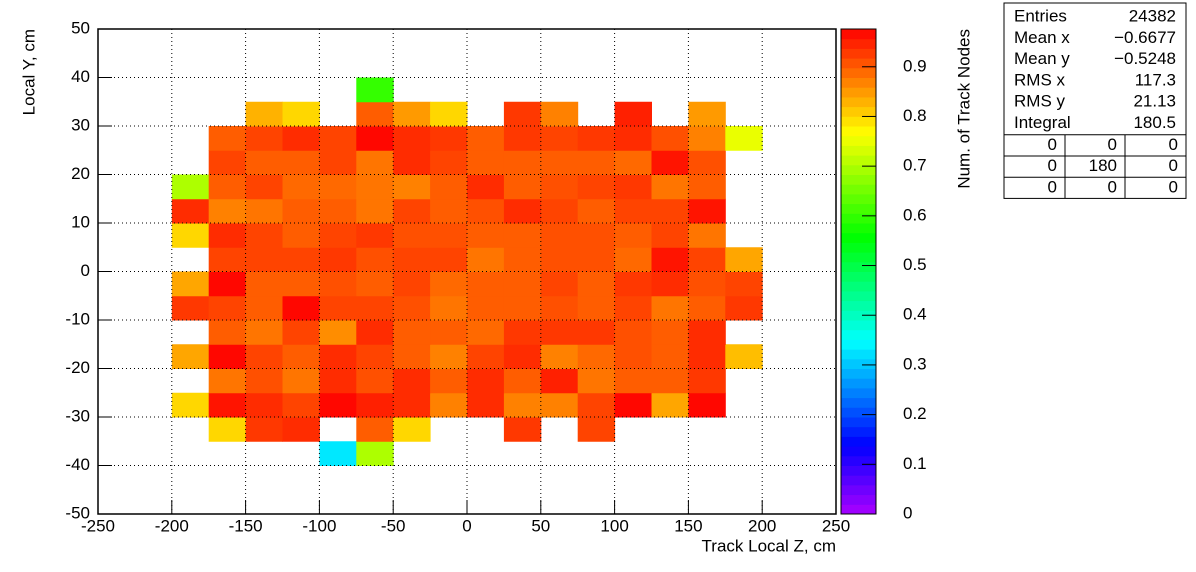 The width and height of the screenshot is (1196, 572). What do you see at coordinates (769, 545) in the screenshot?
I see `x-axis-title: Track Local Z, cm` at bounding box center [769, 545].